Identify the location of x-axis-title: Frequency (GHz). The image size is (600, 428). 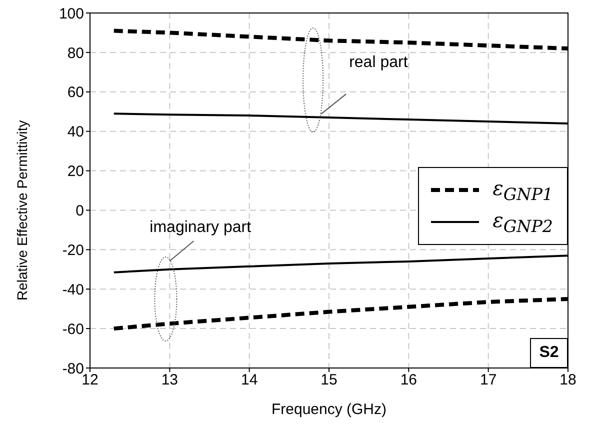
(329, 409).